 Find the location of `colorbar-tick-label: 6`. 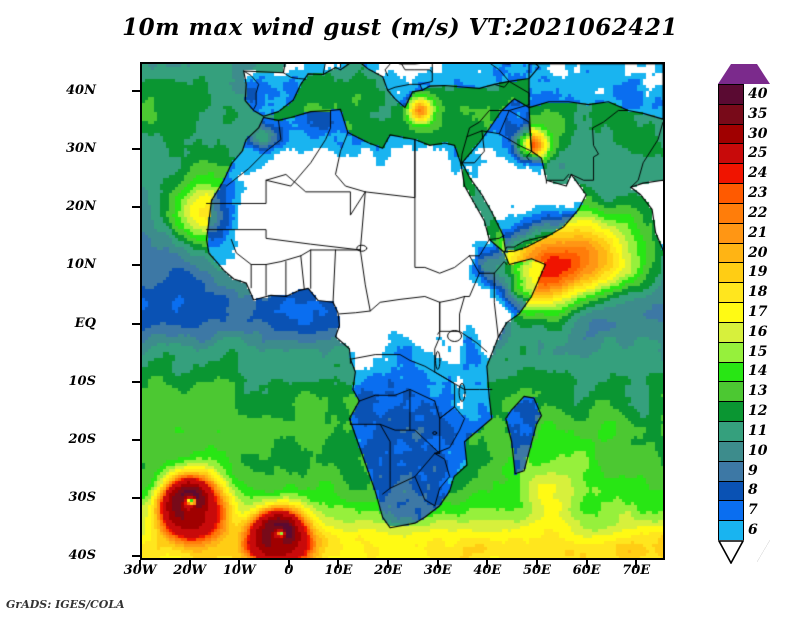

colorbar-tick-label: 6 is located at coordinates (753, 530).